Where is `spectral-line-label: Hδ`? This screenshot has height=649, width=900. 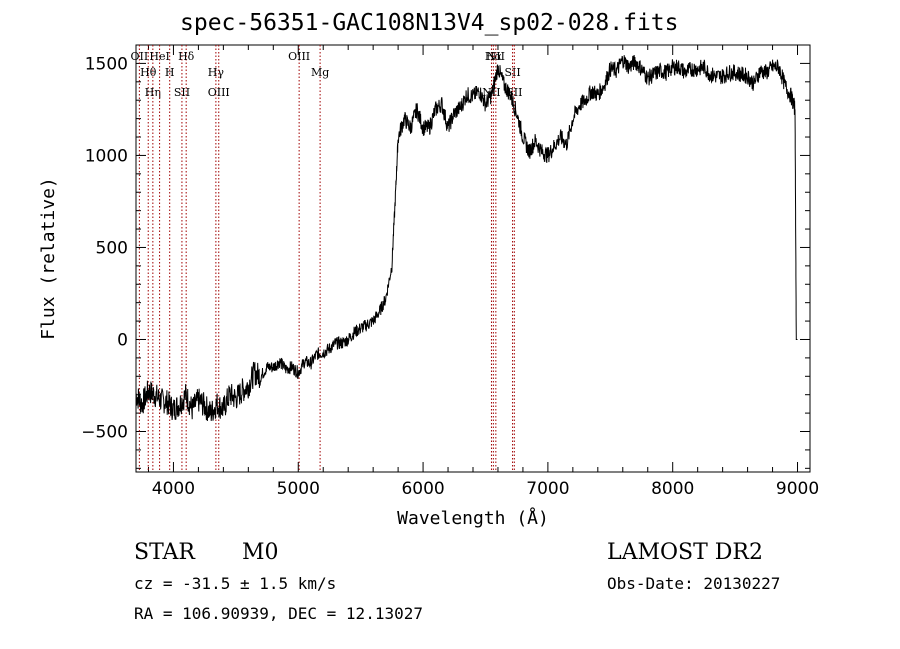 spectral-line-label: Hδ is located at coordinates (186, 56).